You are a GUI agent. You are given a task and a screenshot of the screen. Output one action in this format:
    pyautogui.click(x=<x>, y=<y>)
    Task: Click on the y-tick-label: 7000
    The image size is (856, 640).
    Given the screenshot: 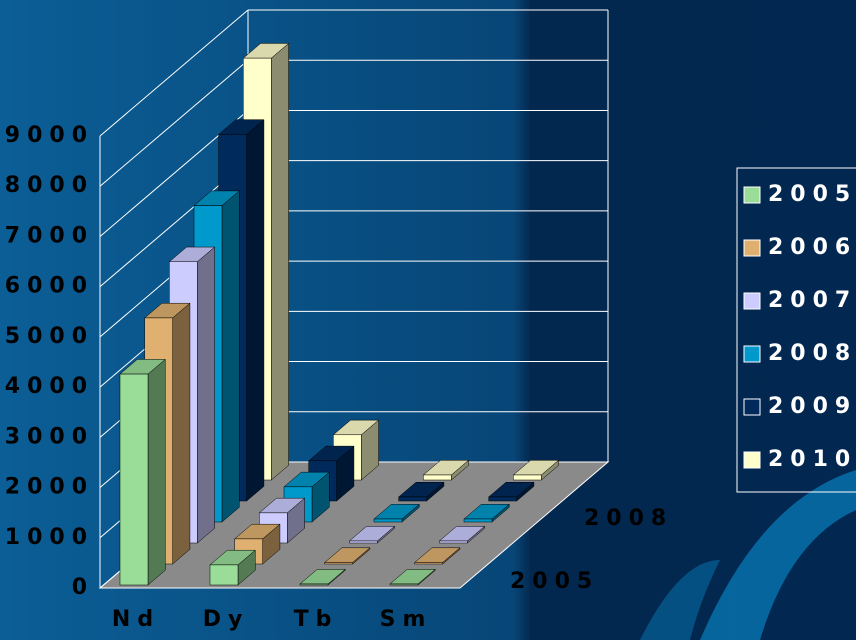 What is the action you would take?
    pyautogui.click(x=49, y=235)
    